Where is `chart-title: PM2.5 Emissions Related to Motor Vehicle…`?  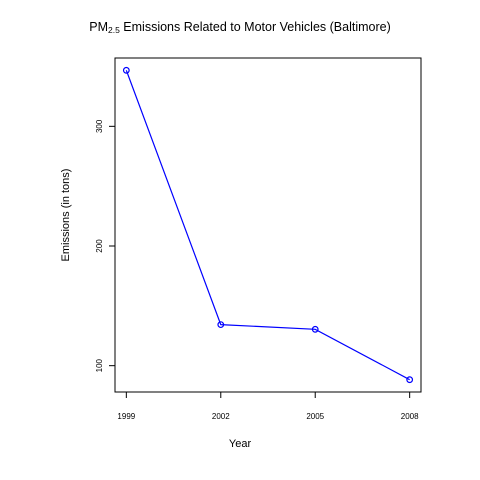
chart-title: PM2.5 Emissions Related to Motor Vehicle… is located at coordinates (240, 27).